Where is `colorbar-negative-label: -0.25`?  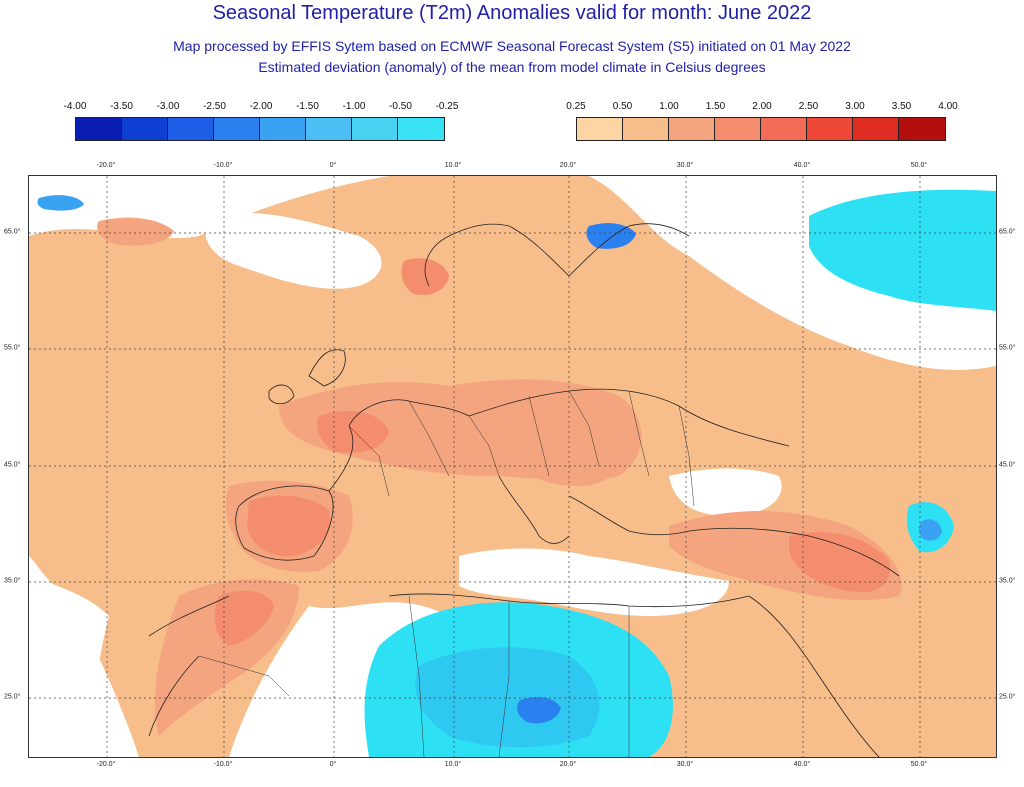 colorbar-negative-label: -0.25 is located at coordinates (447, 106).